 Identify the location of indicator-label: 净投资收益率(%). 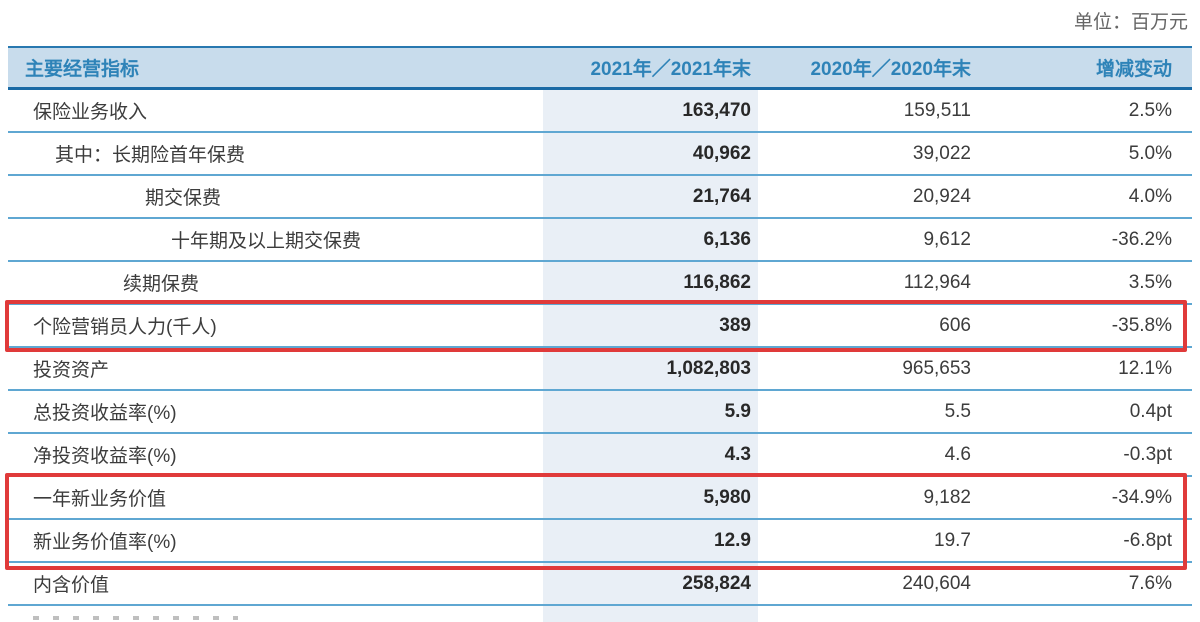
(105, 456).